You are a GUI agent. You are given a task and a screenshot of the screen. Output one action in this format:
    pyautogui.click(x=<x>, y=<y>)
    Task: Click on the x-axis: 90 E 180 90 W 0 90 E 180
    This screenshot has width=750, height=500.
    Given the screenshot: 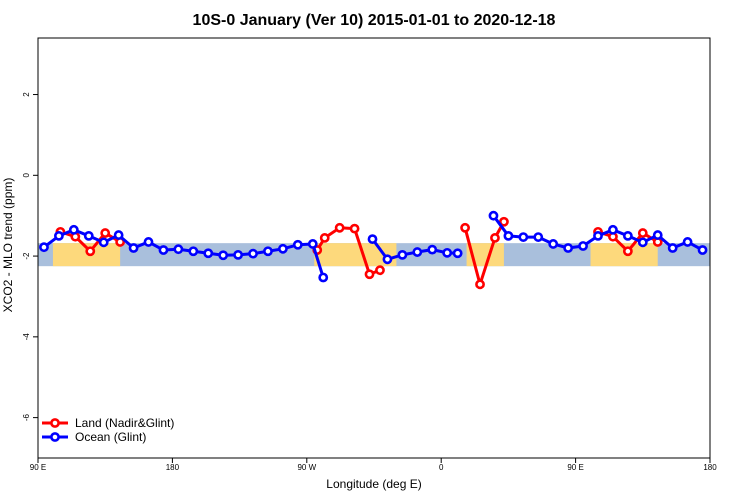 What is the action you would take?
    pyautogui.click(x=373, y=465)
    